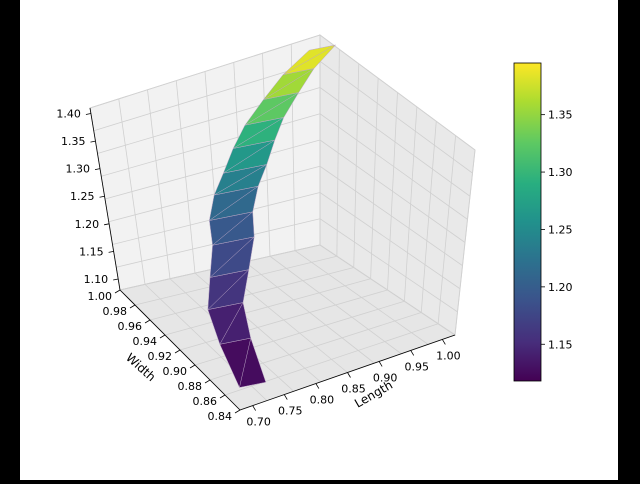 The width and height of the screenshot is (640, 484). What do you see at coordinates (560, 115) in the screenshot?
I see `colorbar-tick-label: 1.35` at bounding box center [560, 115].